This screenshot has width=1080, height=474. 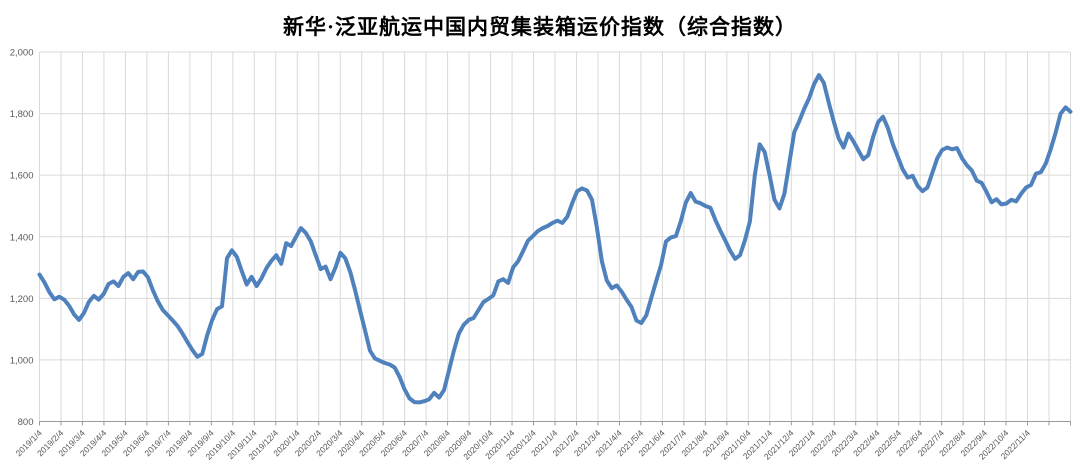 What do you see at coordinates (22, 53) in the screenshot?
I see `y-axis-tick-label: 2,000` at bounding box center [22, 53].